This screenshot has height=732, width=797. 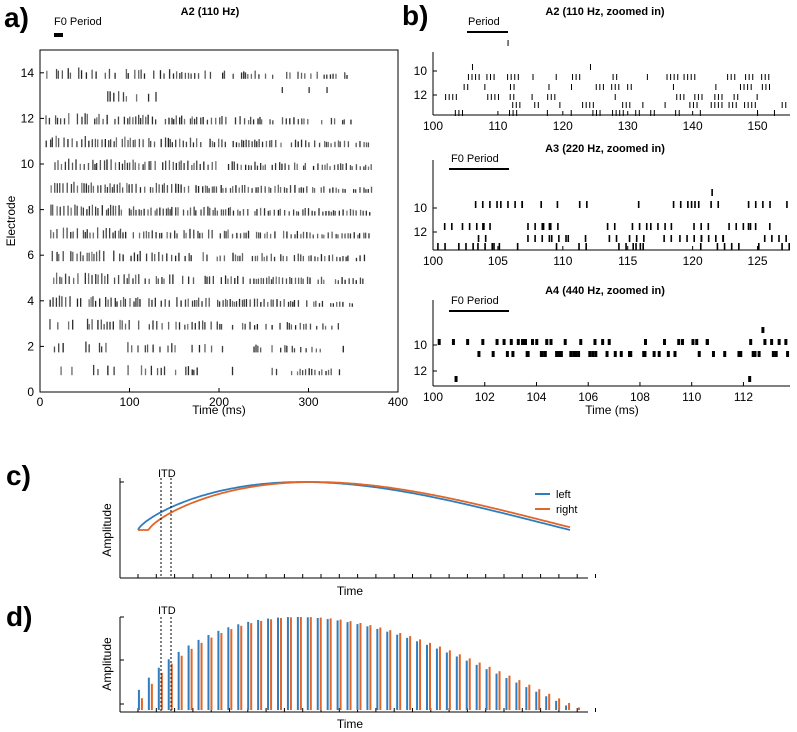 What do you see at coordinates (219, 410) in the screenshot?
I see `panel-a-xlabel: Time (ms)` at bounding box center [219, 410].